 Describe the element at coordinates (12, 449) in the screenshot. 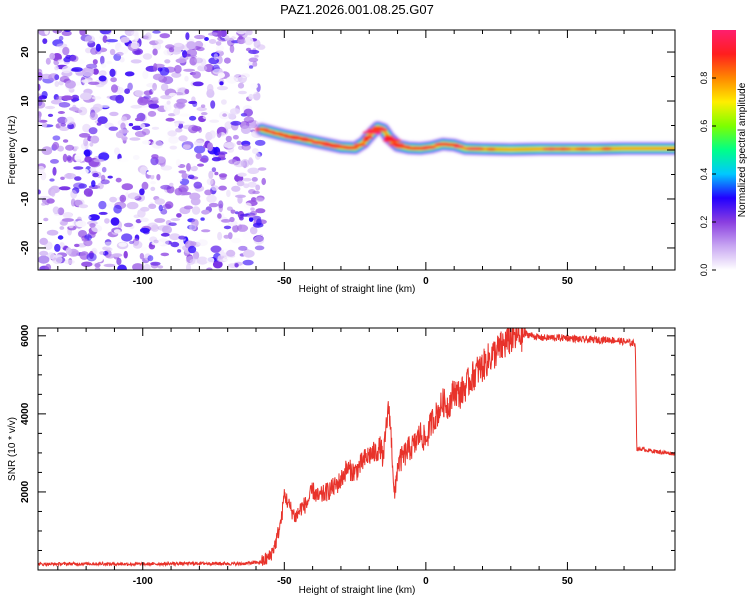

I see `snr-y-label: SNR (10 * v/v)` at that location.